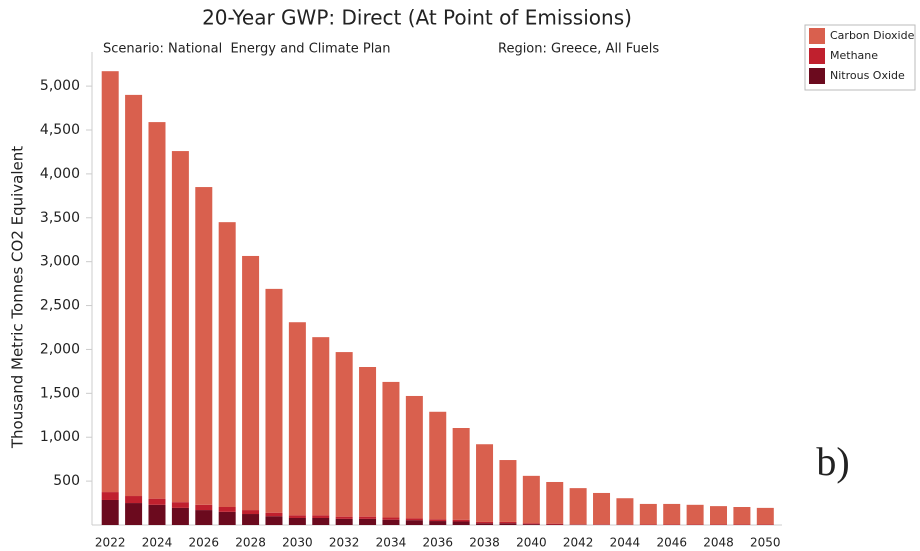  Describe the element at coordinates (578, 543) in the screenshot. I see `x-tick-label: 2042` at that location.